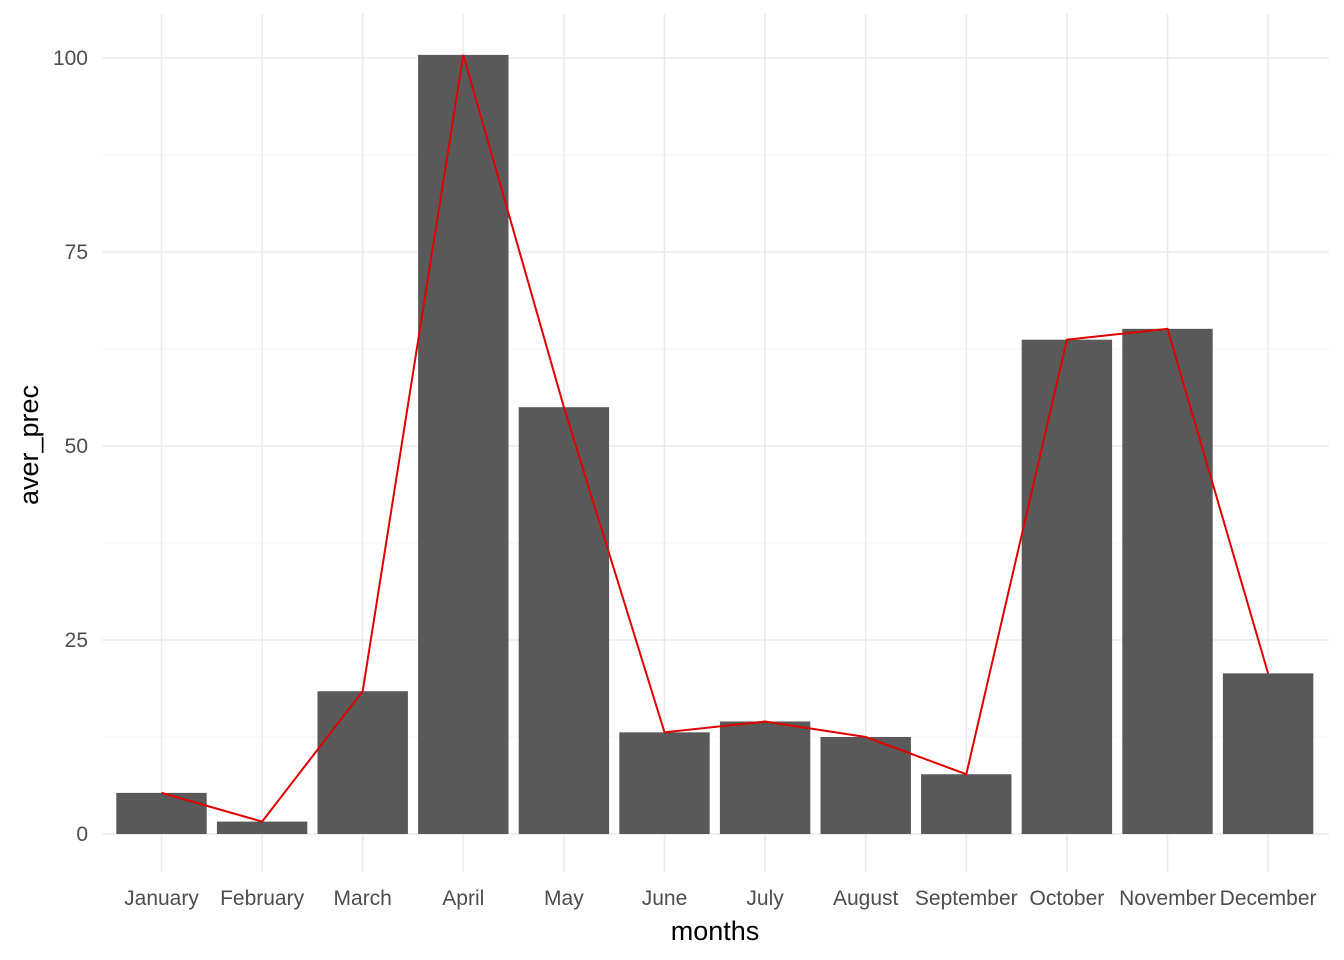 The height and width of the screenshot is (960, 1344). Describe the element at coordinates (70, 58) in the screenshot. I see `y-tick-label: 100` at that location.